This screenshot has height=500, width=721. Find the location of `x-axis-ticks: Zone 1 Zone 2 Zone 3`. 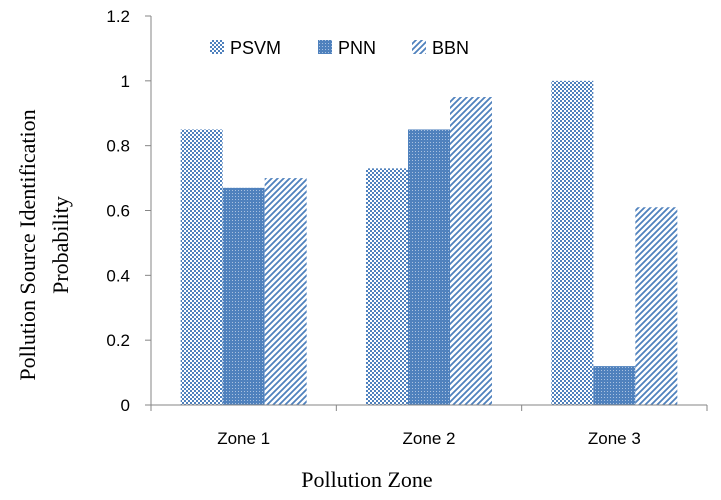

x-axis-ticks: Zone 1 Zone 2 Zone 3 is located at coordinates (429, 438).